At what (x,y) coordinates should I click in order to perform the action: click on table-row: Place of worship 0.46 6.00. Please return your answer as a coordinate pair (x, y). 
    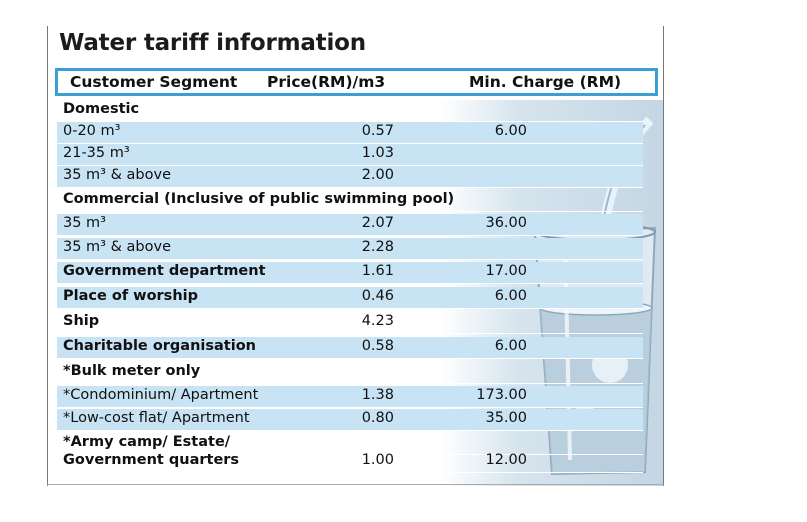
    Looking at the image, I should click on (350, 298).